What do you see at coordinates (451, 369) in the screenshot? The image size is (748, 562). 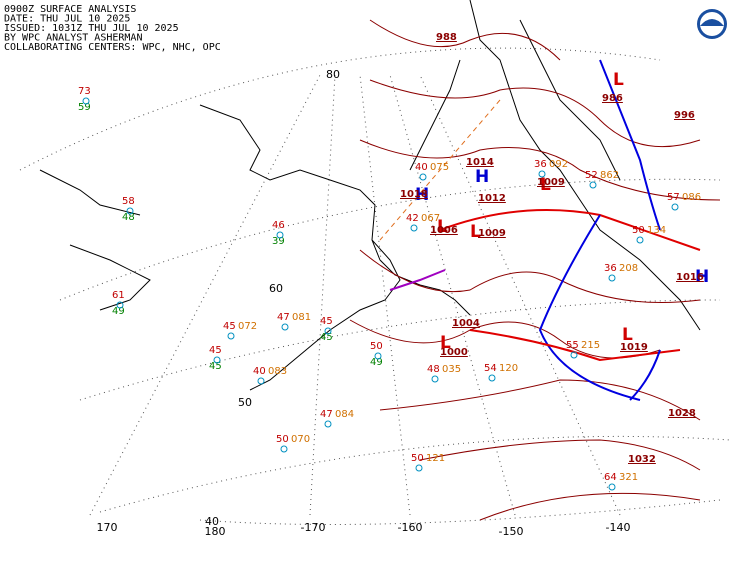 I see `station-pressure: 035` at bounding box center [451, 369].